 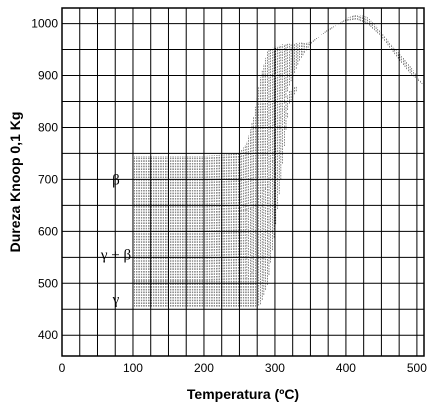 I want to click on y-tick-label: 1000, so click(x=44, y=24).